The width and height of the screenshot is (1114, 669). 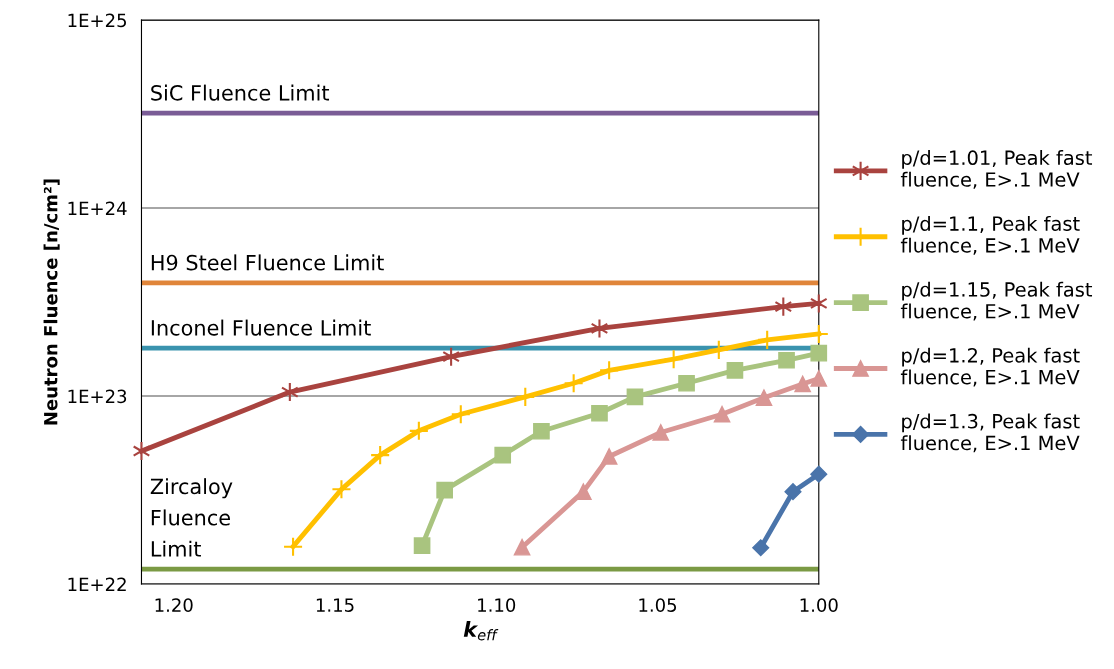 I want to click on ref-line-label: Inconel Fluence Limit, so click(x=261, y=327).